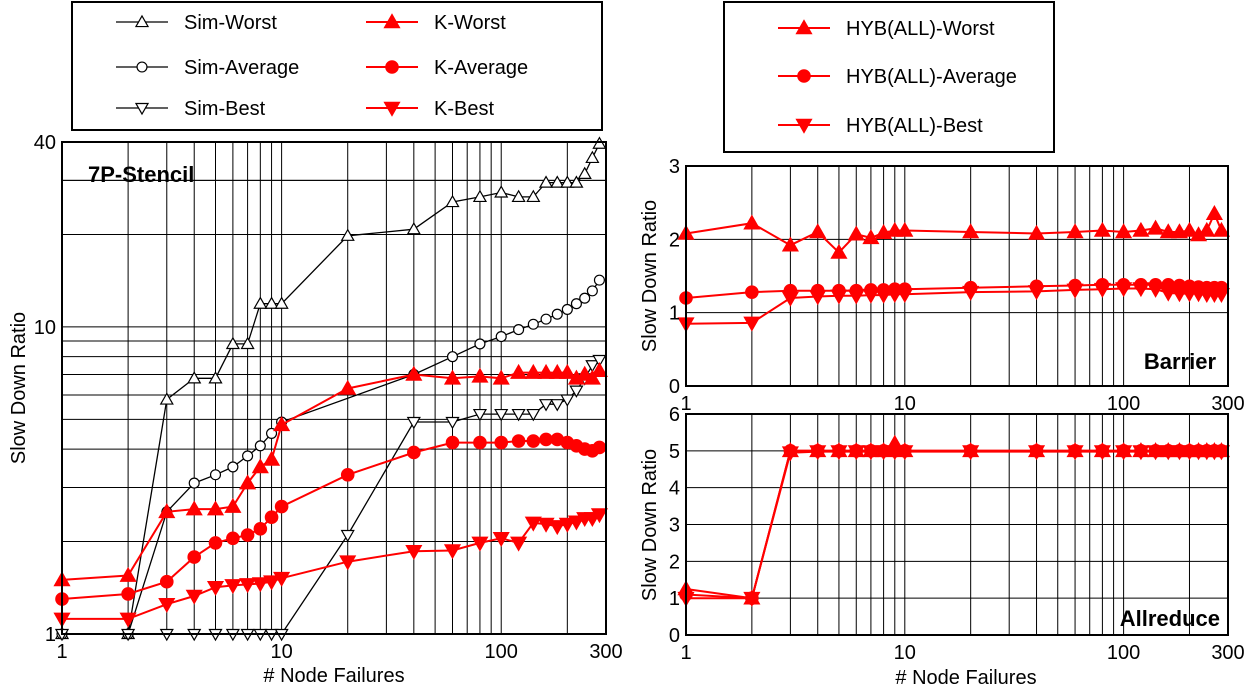 This screenshot has width=1255, height=693. Describe the element at coordinates (392, 21) in the screenshot. I see `legend-marker-k-worst` at that location.